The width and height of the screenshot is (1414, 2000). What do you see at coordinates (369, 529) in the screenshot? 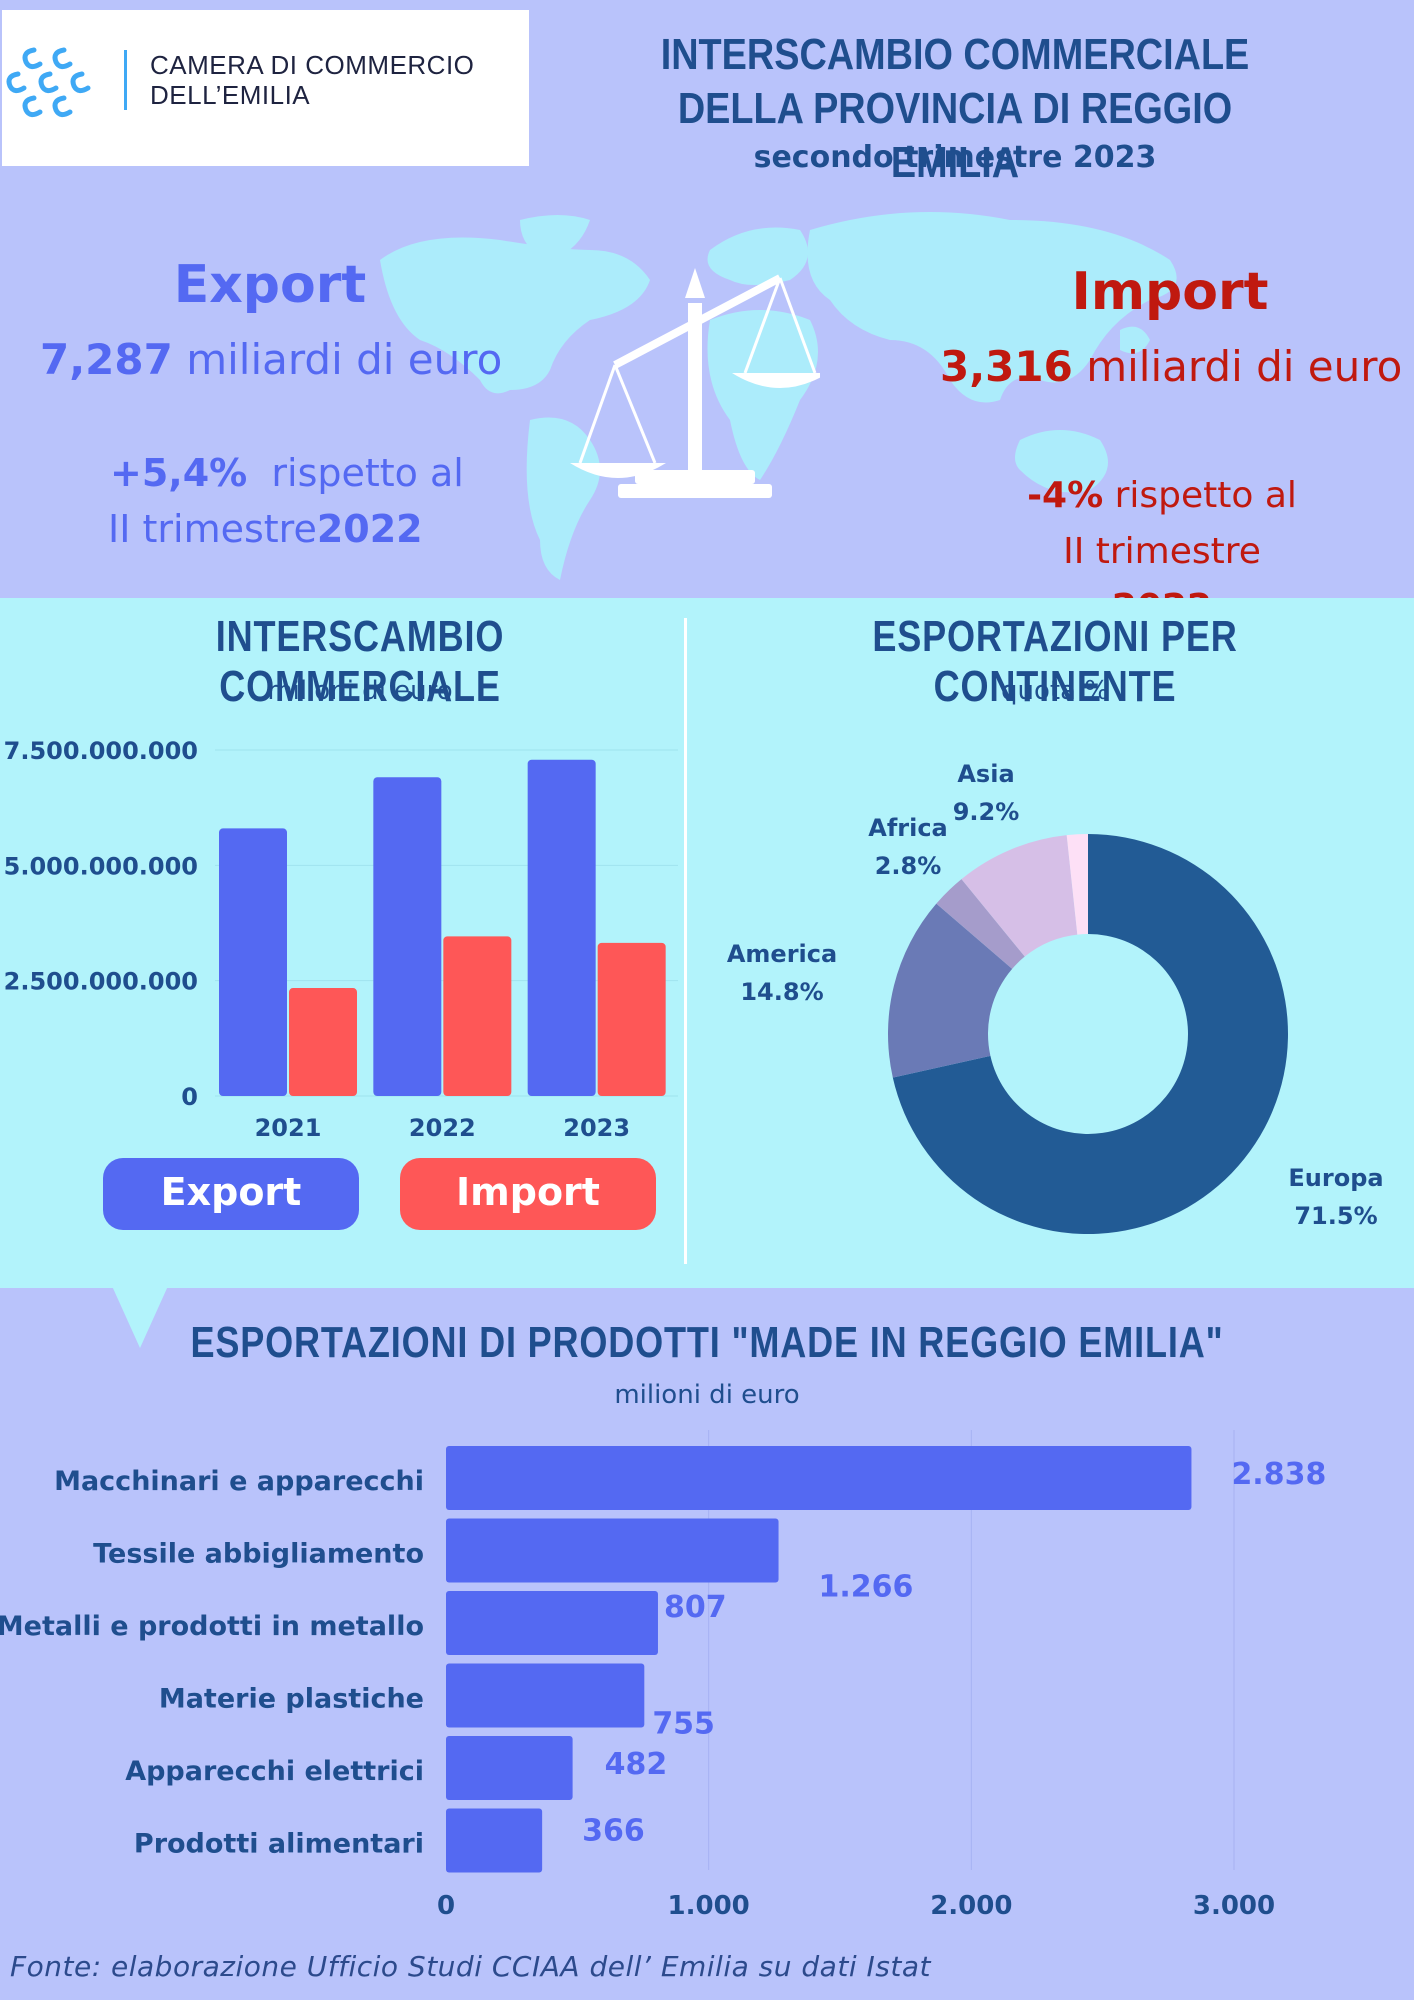
I see `export-period-year: 2022` at bounding box center [369, 529].